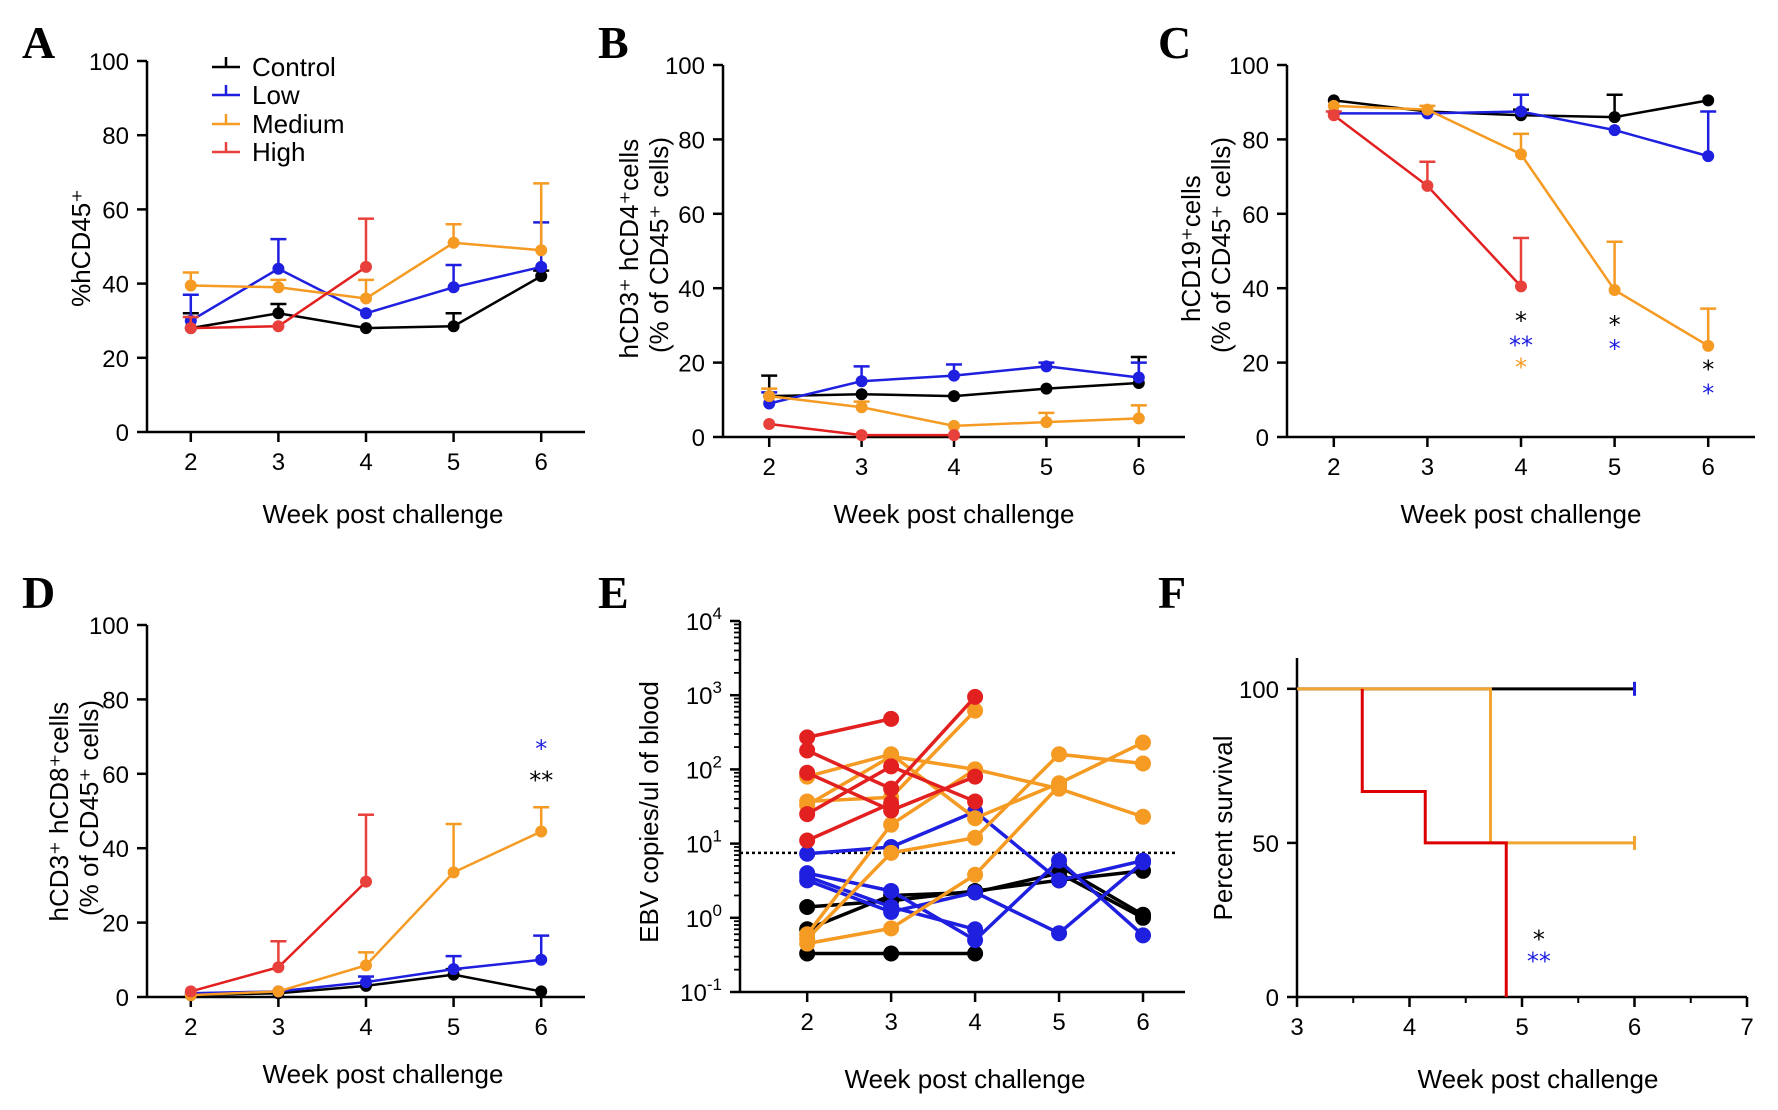 Image resolution: width=1778 pixels, height=1110 pixels. Describe the element at coordinates (278, 936) in the screenshot. I see `series-line` at that location.